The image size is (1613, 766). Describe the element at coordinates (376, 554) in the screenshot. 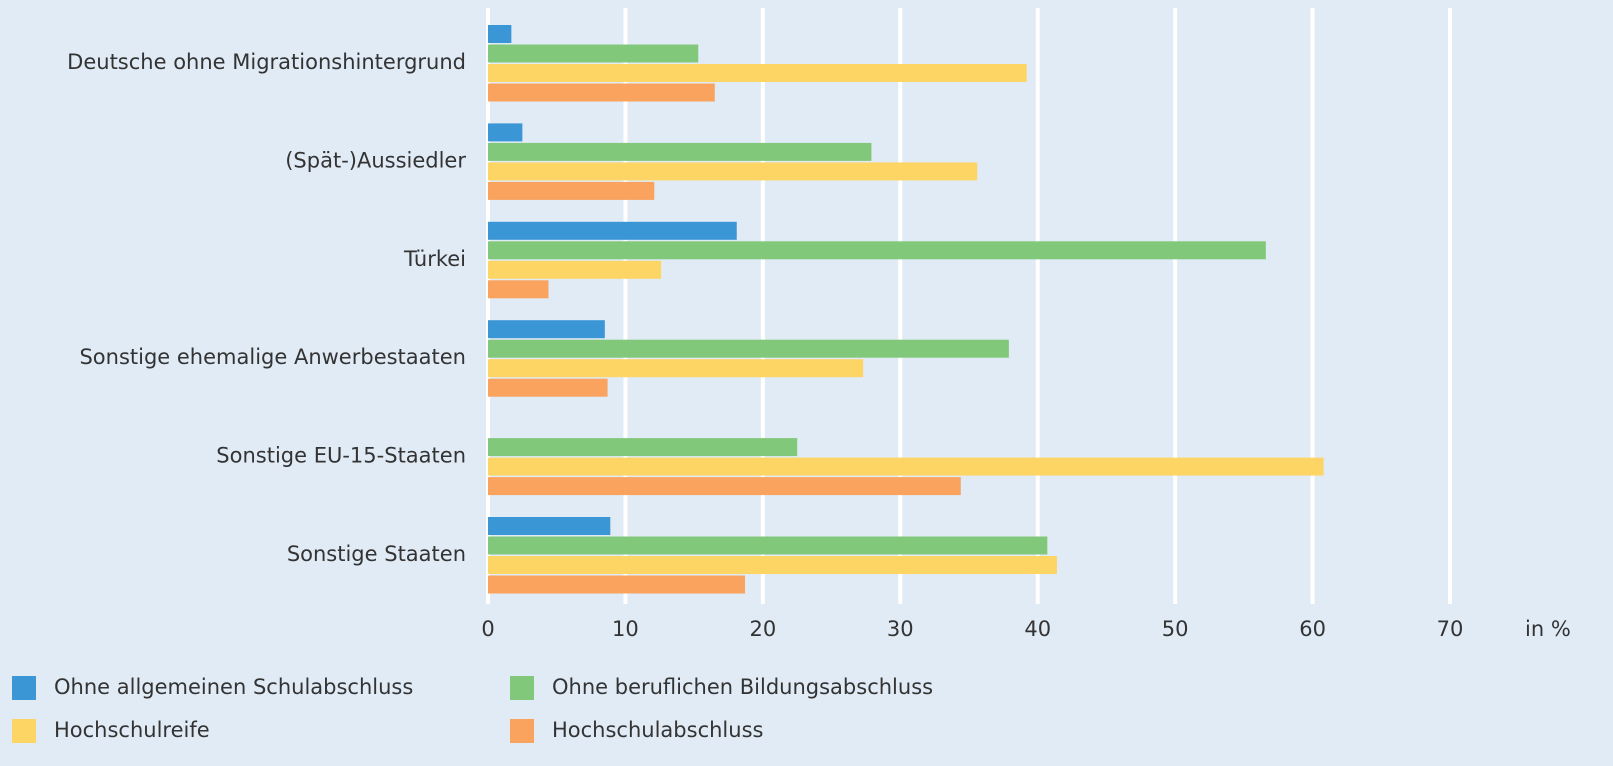

I see `y-tick-label: Sonstige Staaten` at that location.